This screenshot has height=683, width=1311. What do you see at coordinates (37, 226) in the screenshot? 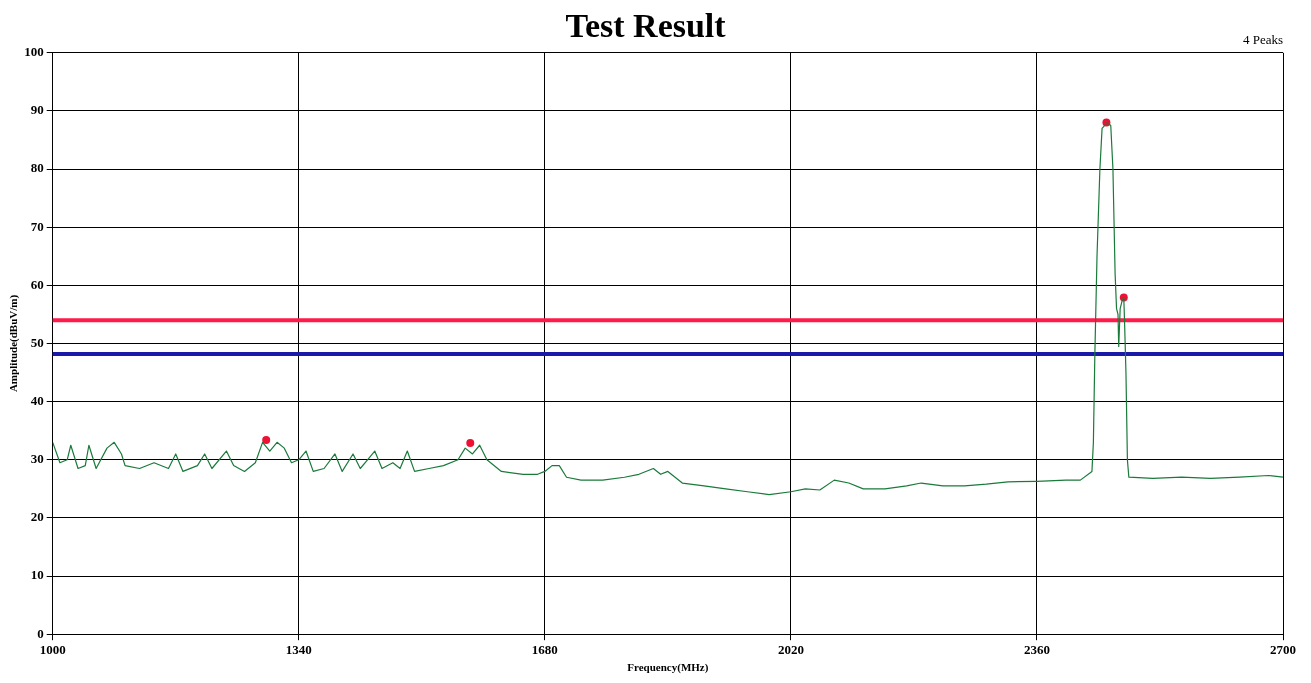
I see `y-tick-label: 70` at bounding box center [37, 226].